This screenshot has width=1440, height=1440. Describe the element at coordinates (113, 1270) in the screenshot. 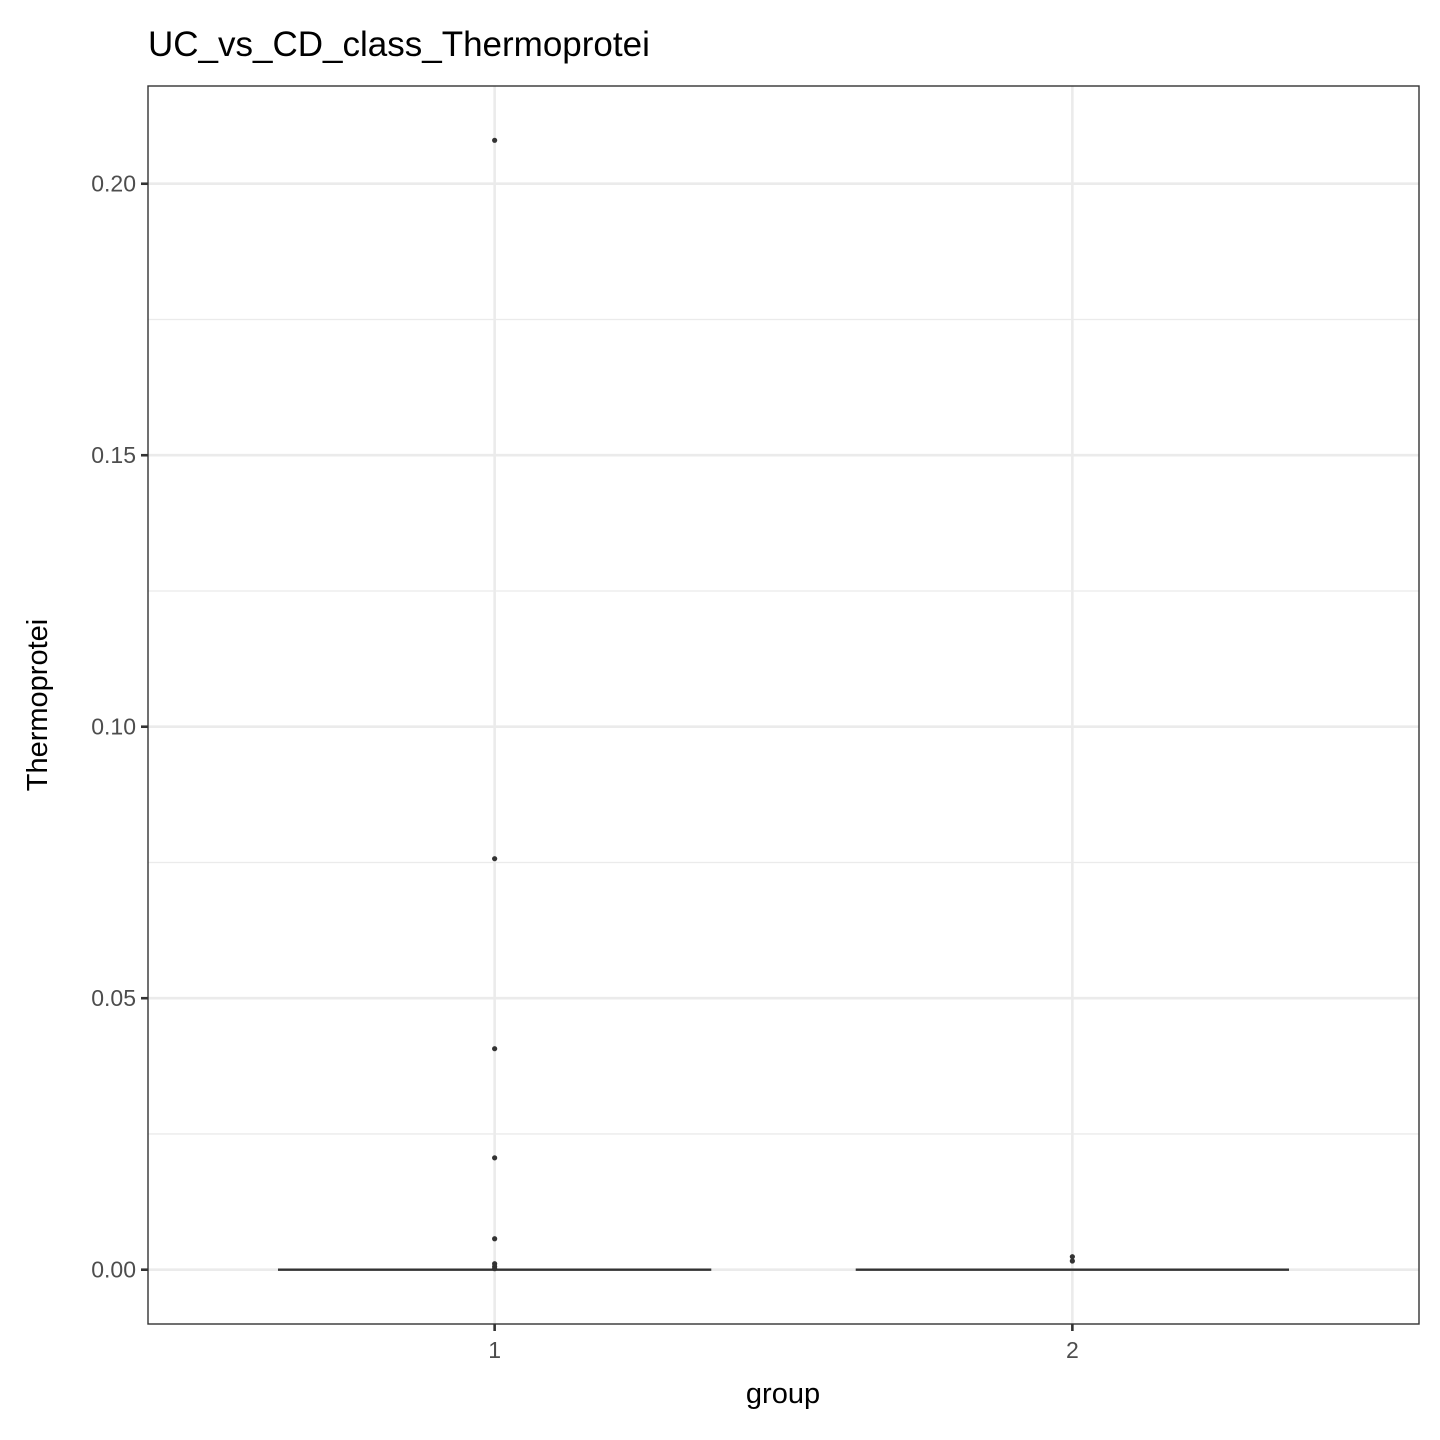

I see `y-tick-label: 0.00` at that location.